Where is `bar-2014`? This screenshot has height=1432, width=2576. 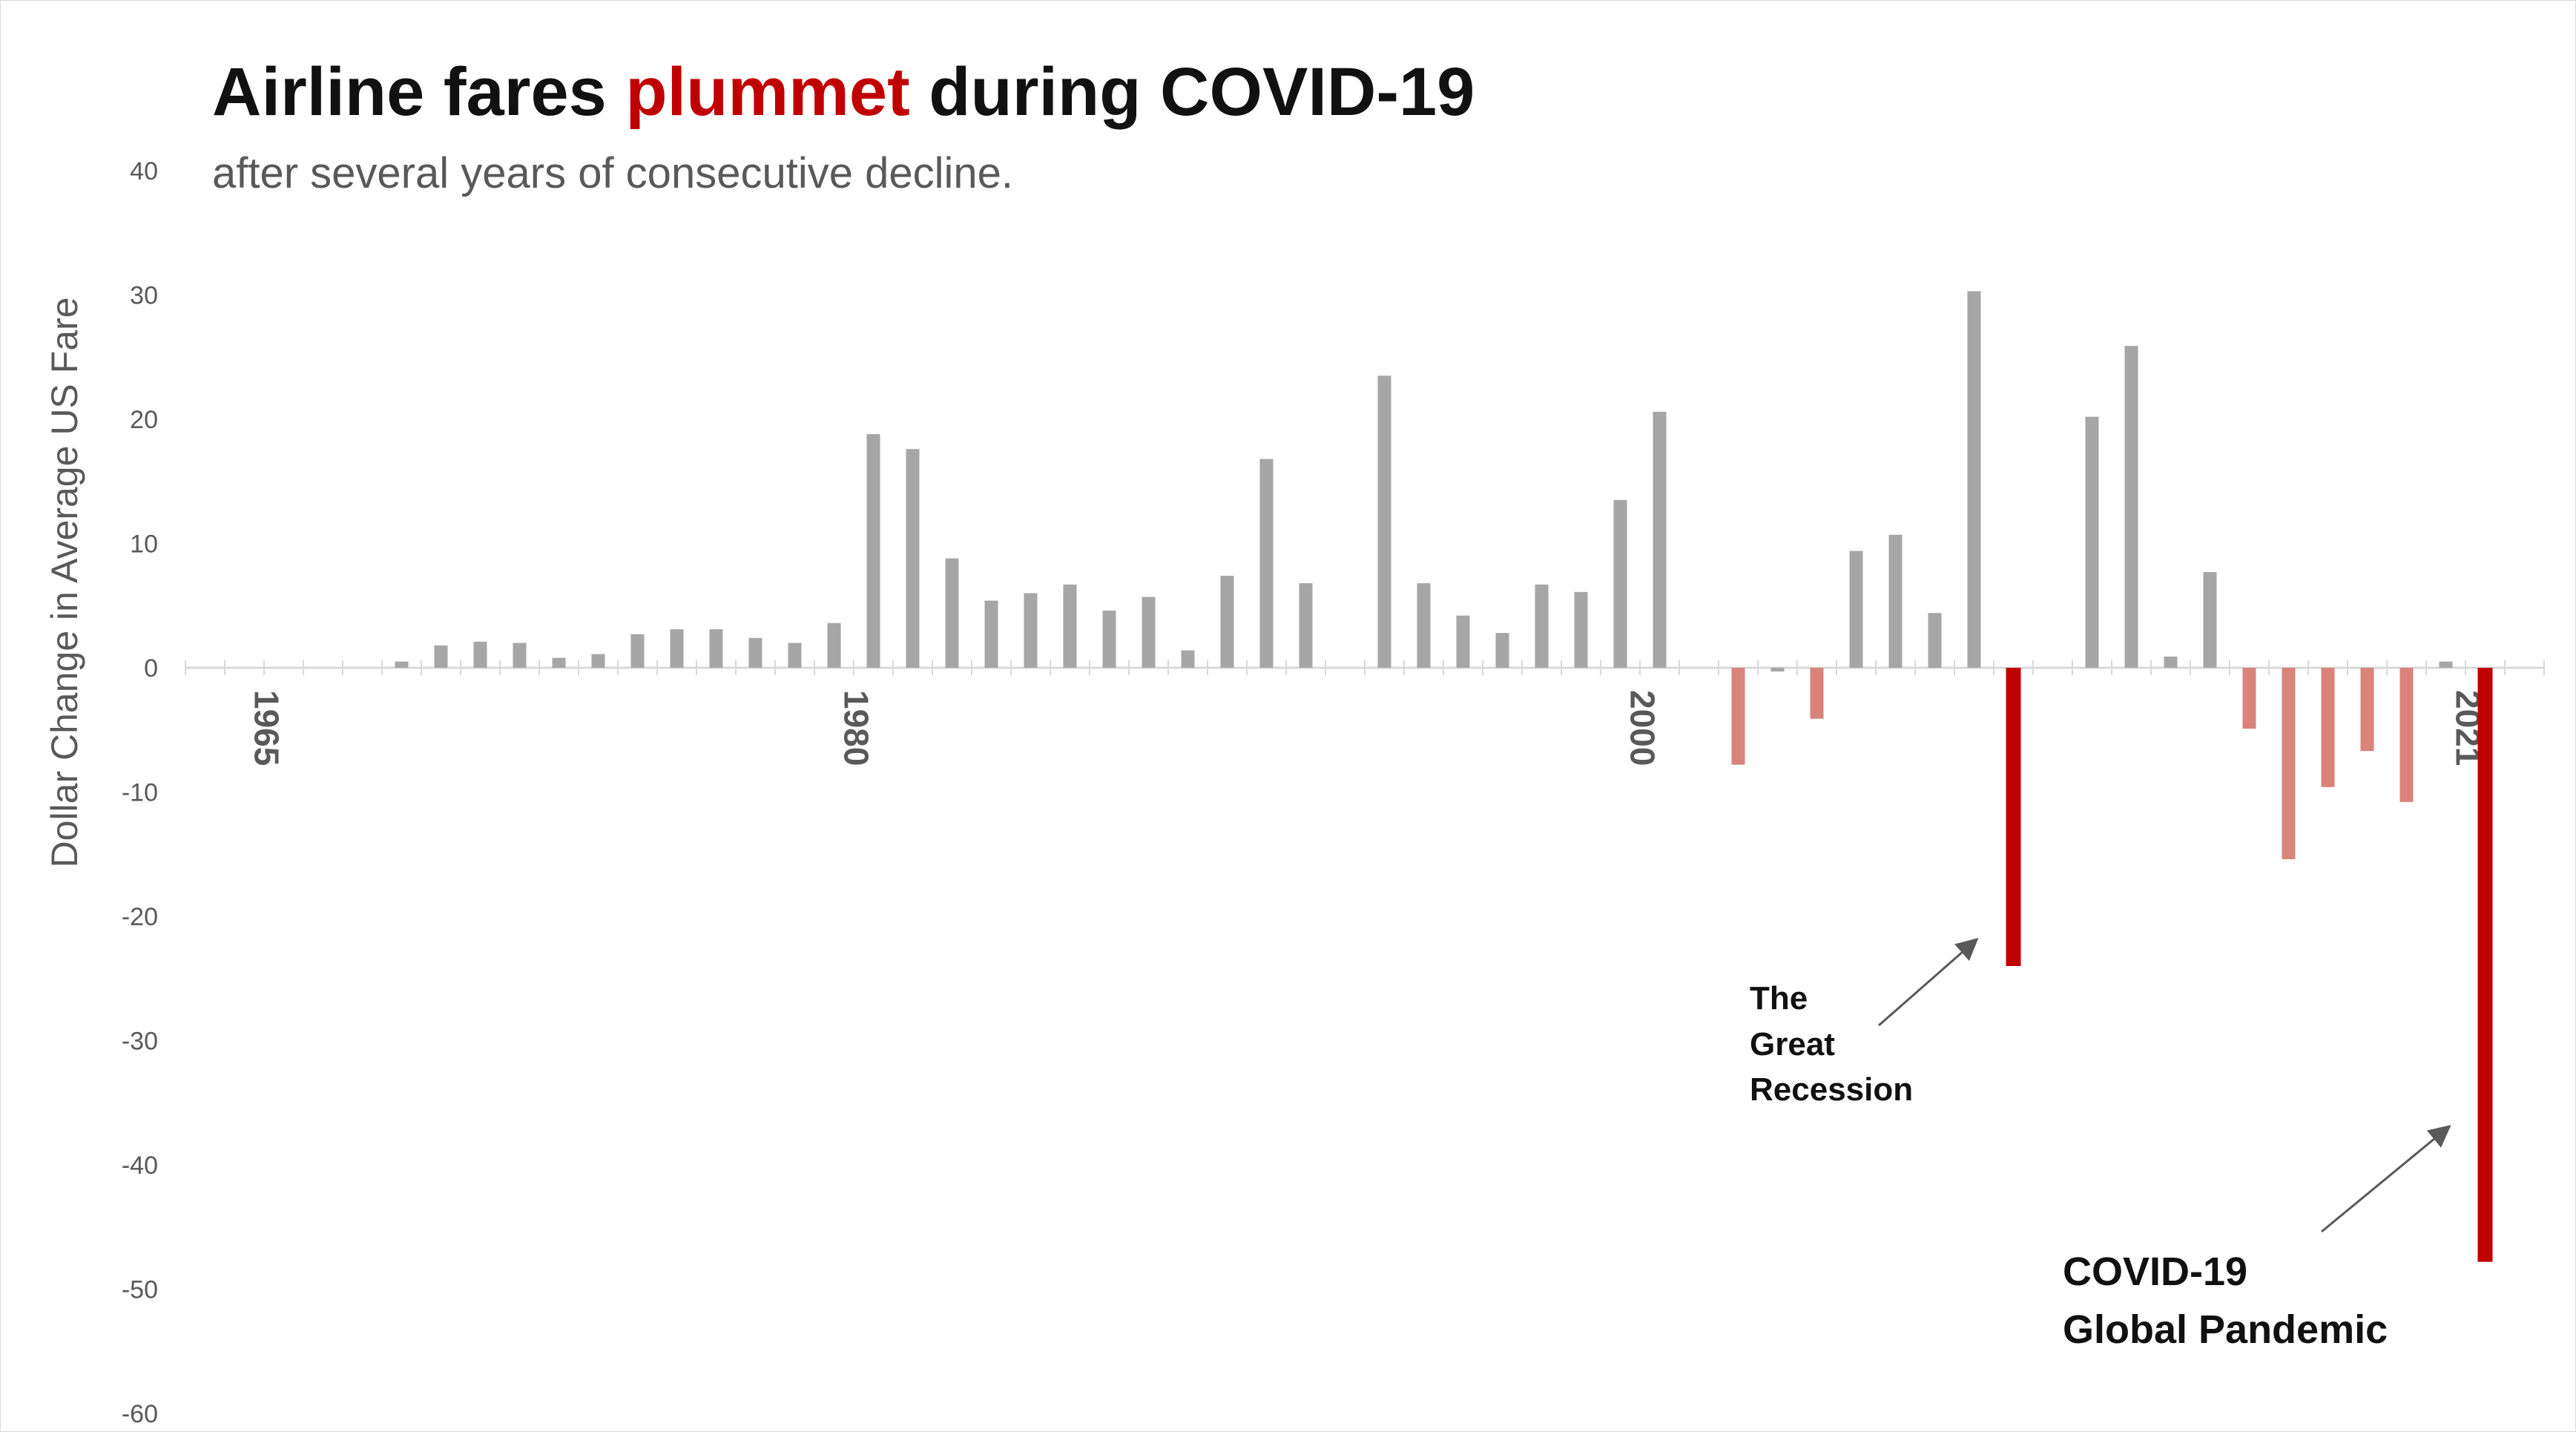 bar-2014 is located at coordinates (2171, 662).